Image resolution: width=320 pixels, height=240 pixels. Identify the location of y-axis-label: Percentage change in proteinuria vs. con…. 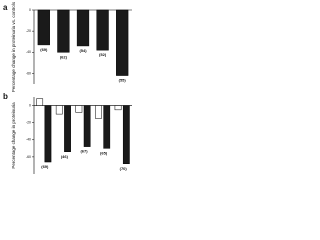
(13, 46).